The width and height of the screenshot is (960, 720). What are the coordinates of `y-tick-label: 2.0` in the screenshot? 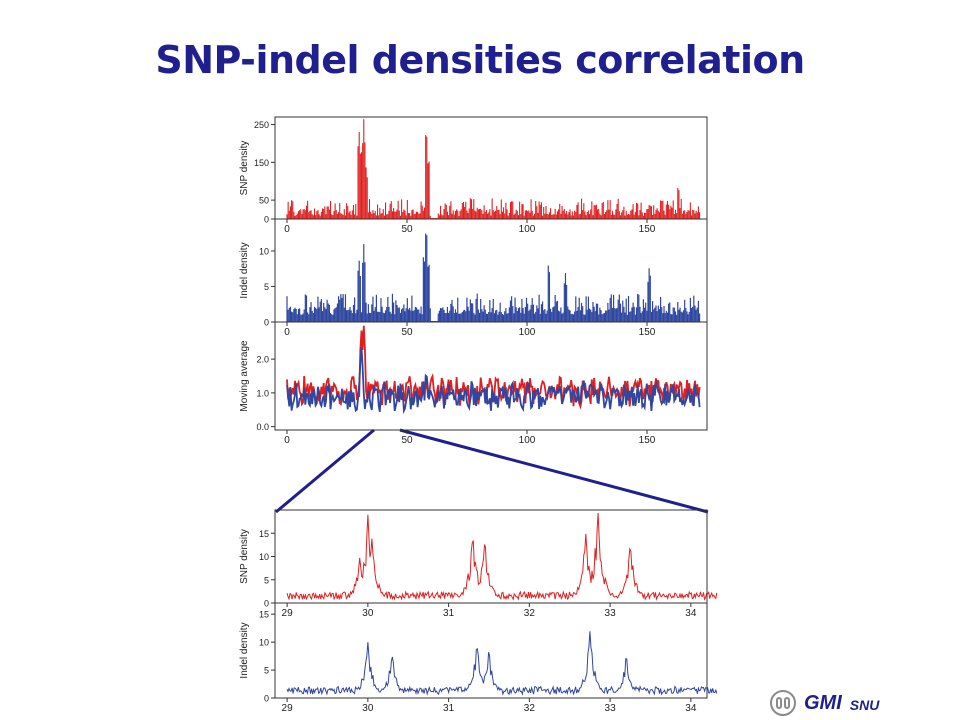 It's located at (262, 360).